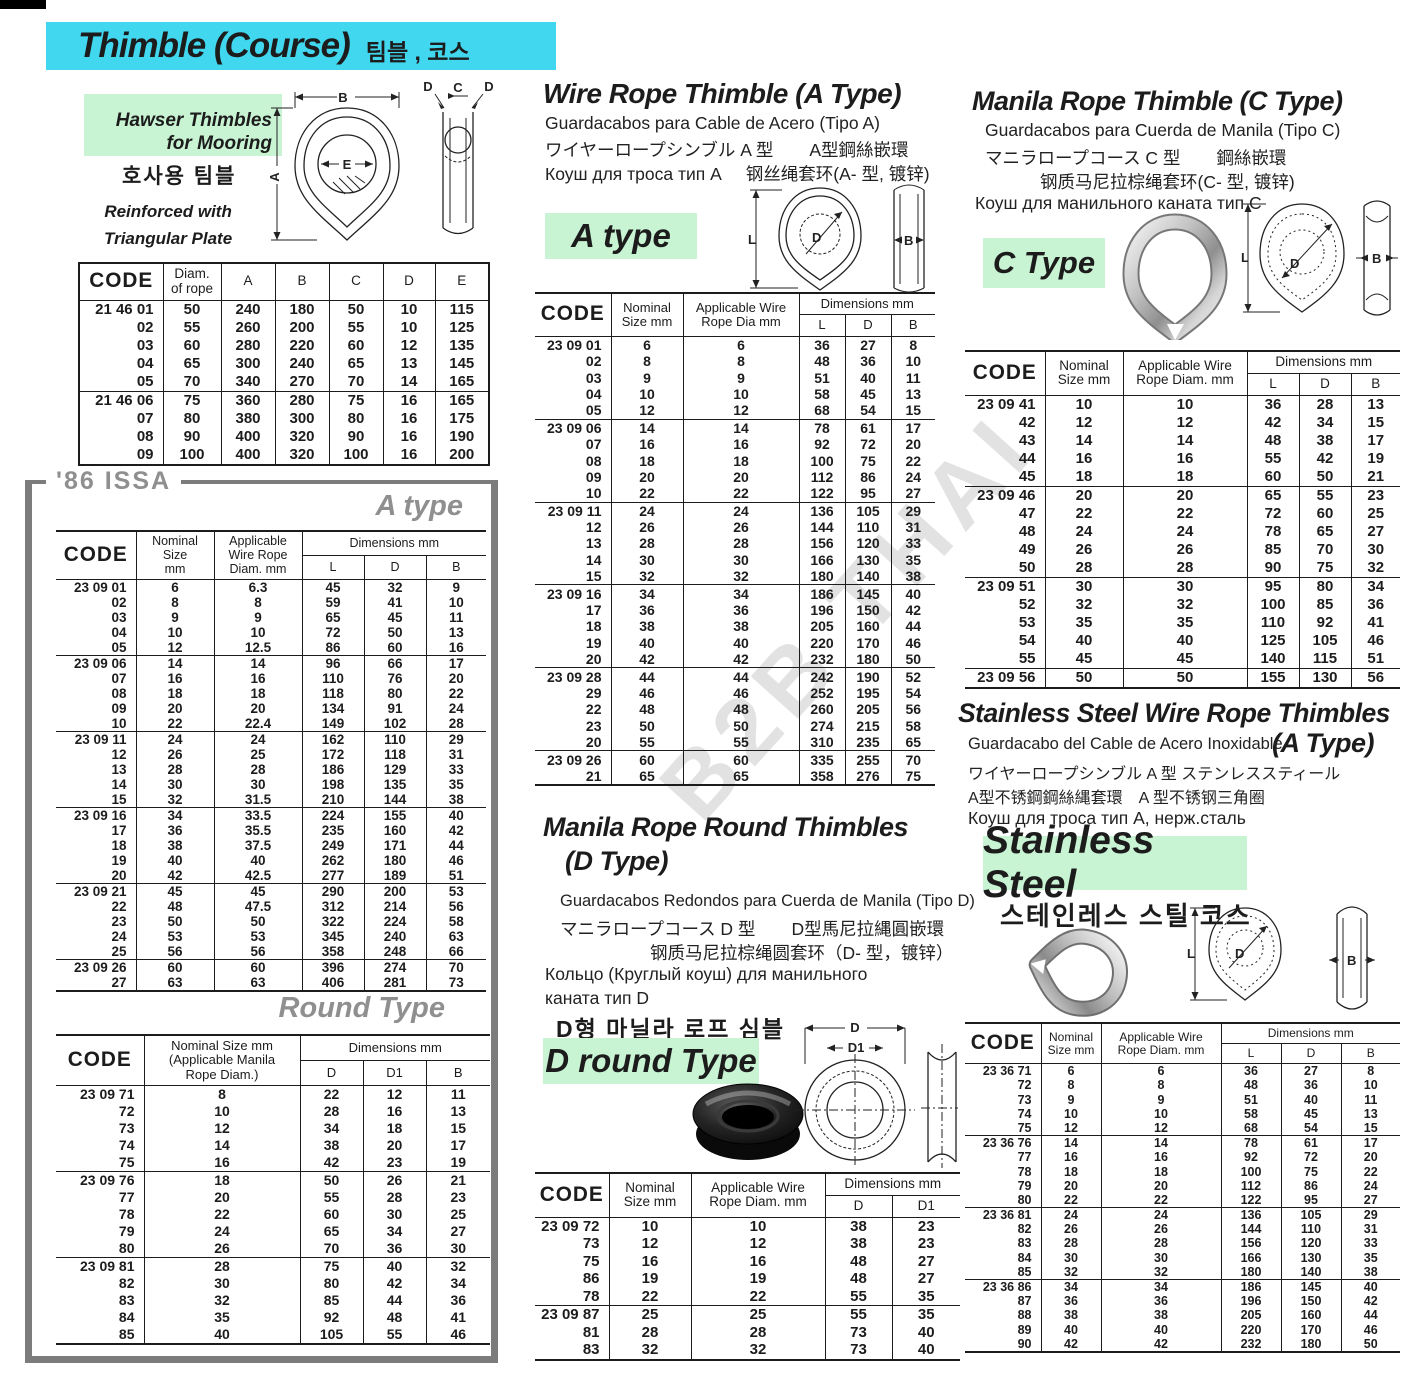  I want to click on wire-ru: Коуш для троса тип A, so click(633, 174).